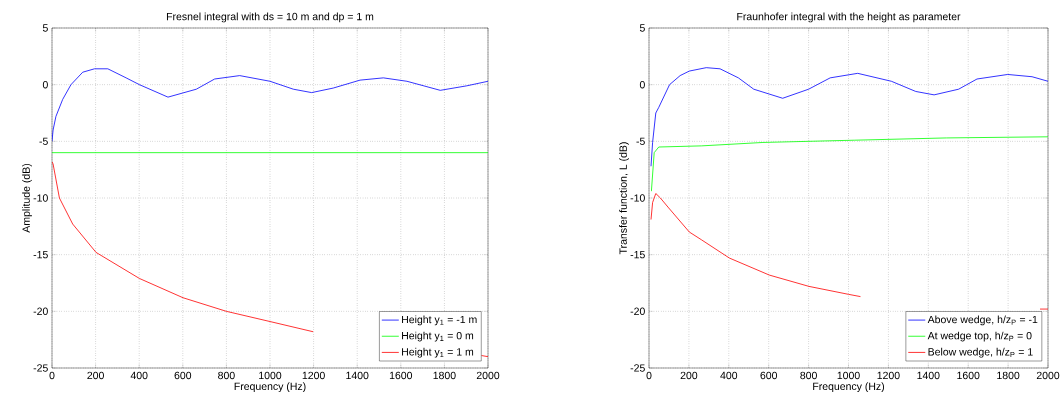  I want to click on legend-label: Height y$_{1}$ = 0 m, so click(438, 336).